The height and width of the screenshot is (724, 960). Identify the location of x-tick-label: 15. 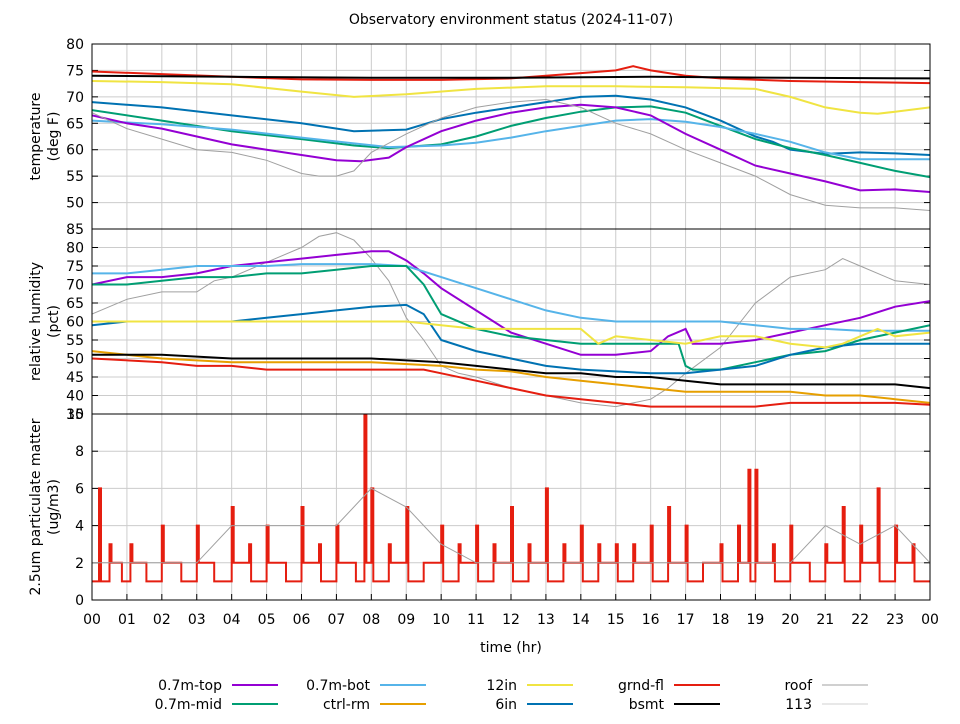
(616, 620).